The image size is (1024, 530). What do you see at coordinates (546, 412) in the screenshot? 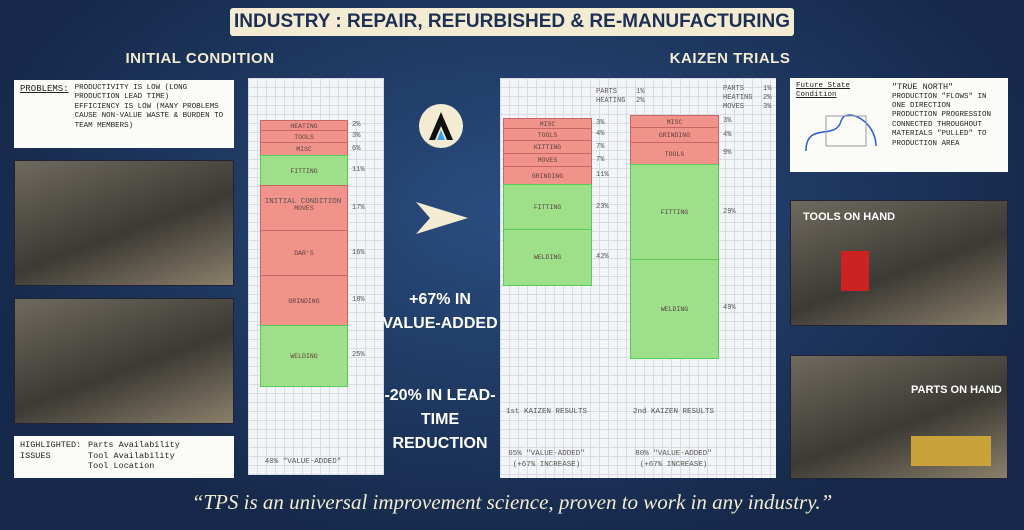
I see `caption: 1st KAIZEN RESULTS` at bounding box center [546, 412].